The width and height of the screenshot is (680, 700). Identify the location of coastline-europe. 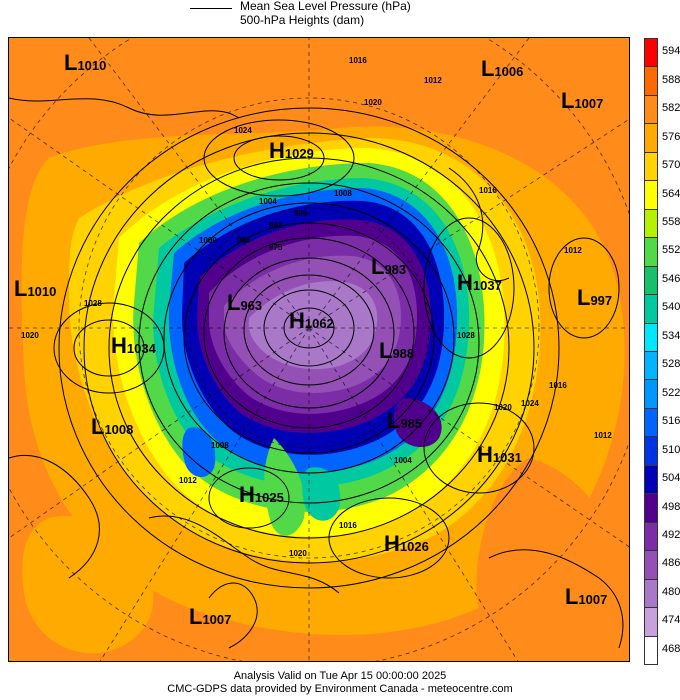
(479, 224).